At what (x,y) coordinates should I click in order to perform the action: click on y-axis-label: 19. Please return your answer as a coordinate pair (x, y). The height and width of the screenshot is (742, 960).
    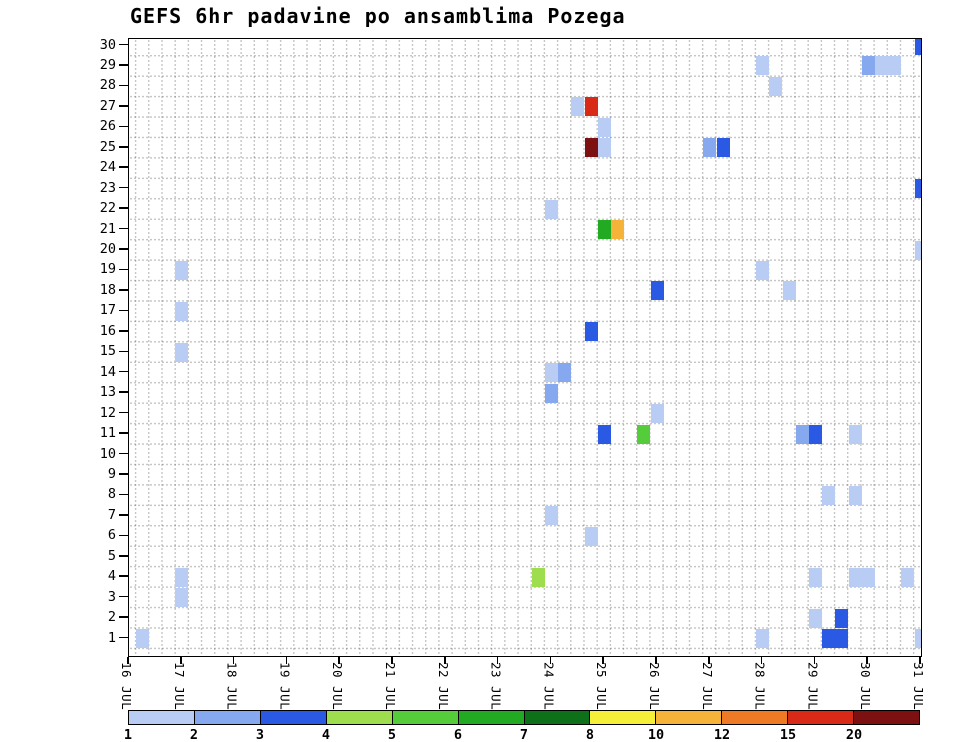
    Looking at the image, I should click on (107, 269).